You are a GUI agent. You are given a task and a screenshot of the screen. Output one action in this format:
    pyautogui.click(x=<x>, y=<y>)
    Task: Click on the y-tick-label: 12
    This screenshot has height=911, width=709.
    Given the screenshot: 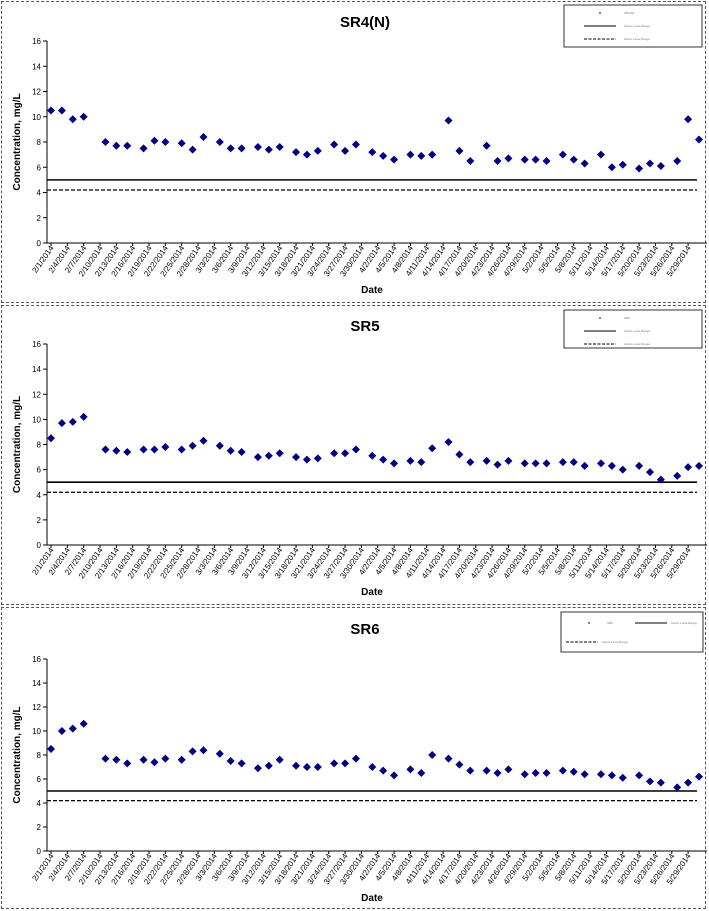 What is the action you would take?
    pyautogui.click(x=36, y=92)
    